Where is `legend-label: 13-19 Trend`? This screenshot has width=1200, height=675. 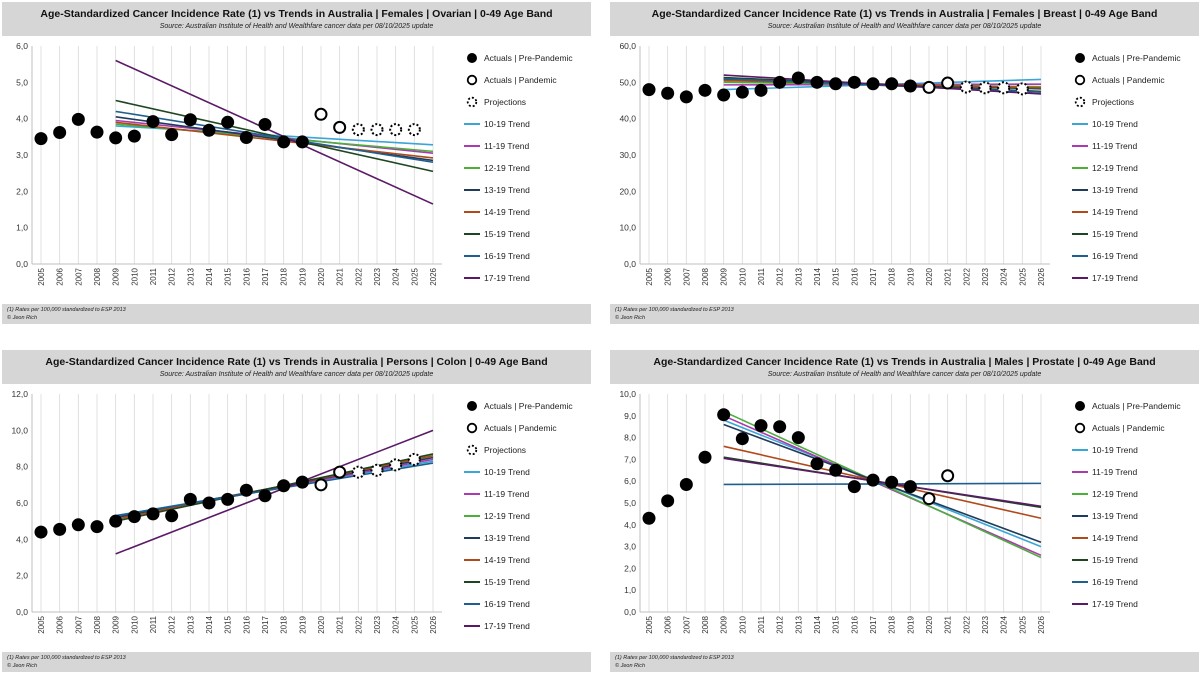 legend-label: 13-19 Trend is located at coordinates (507, 538).